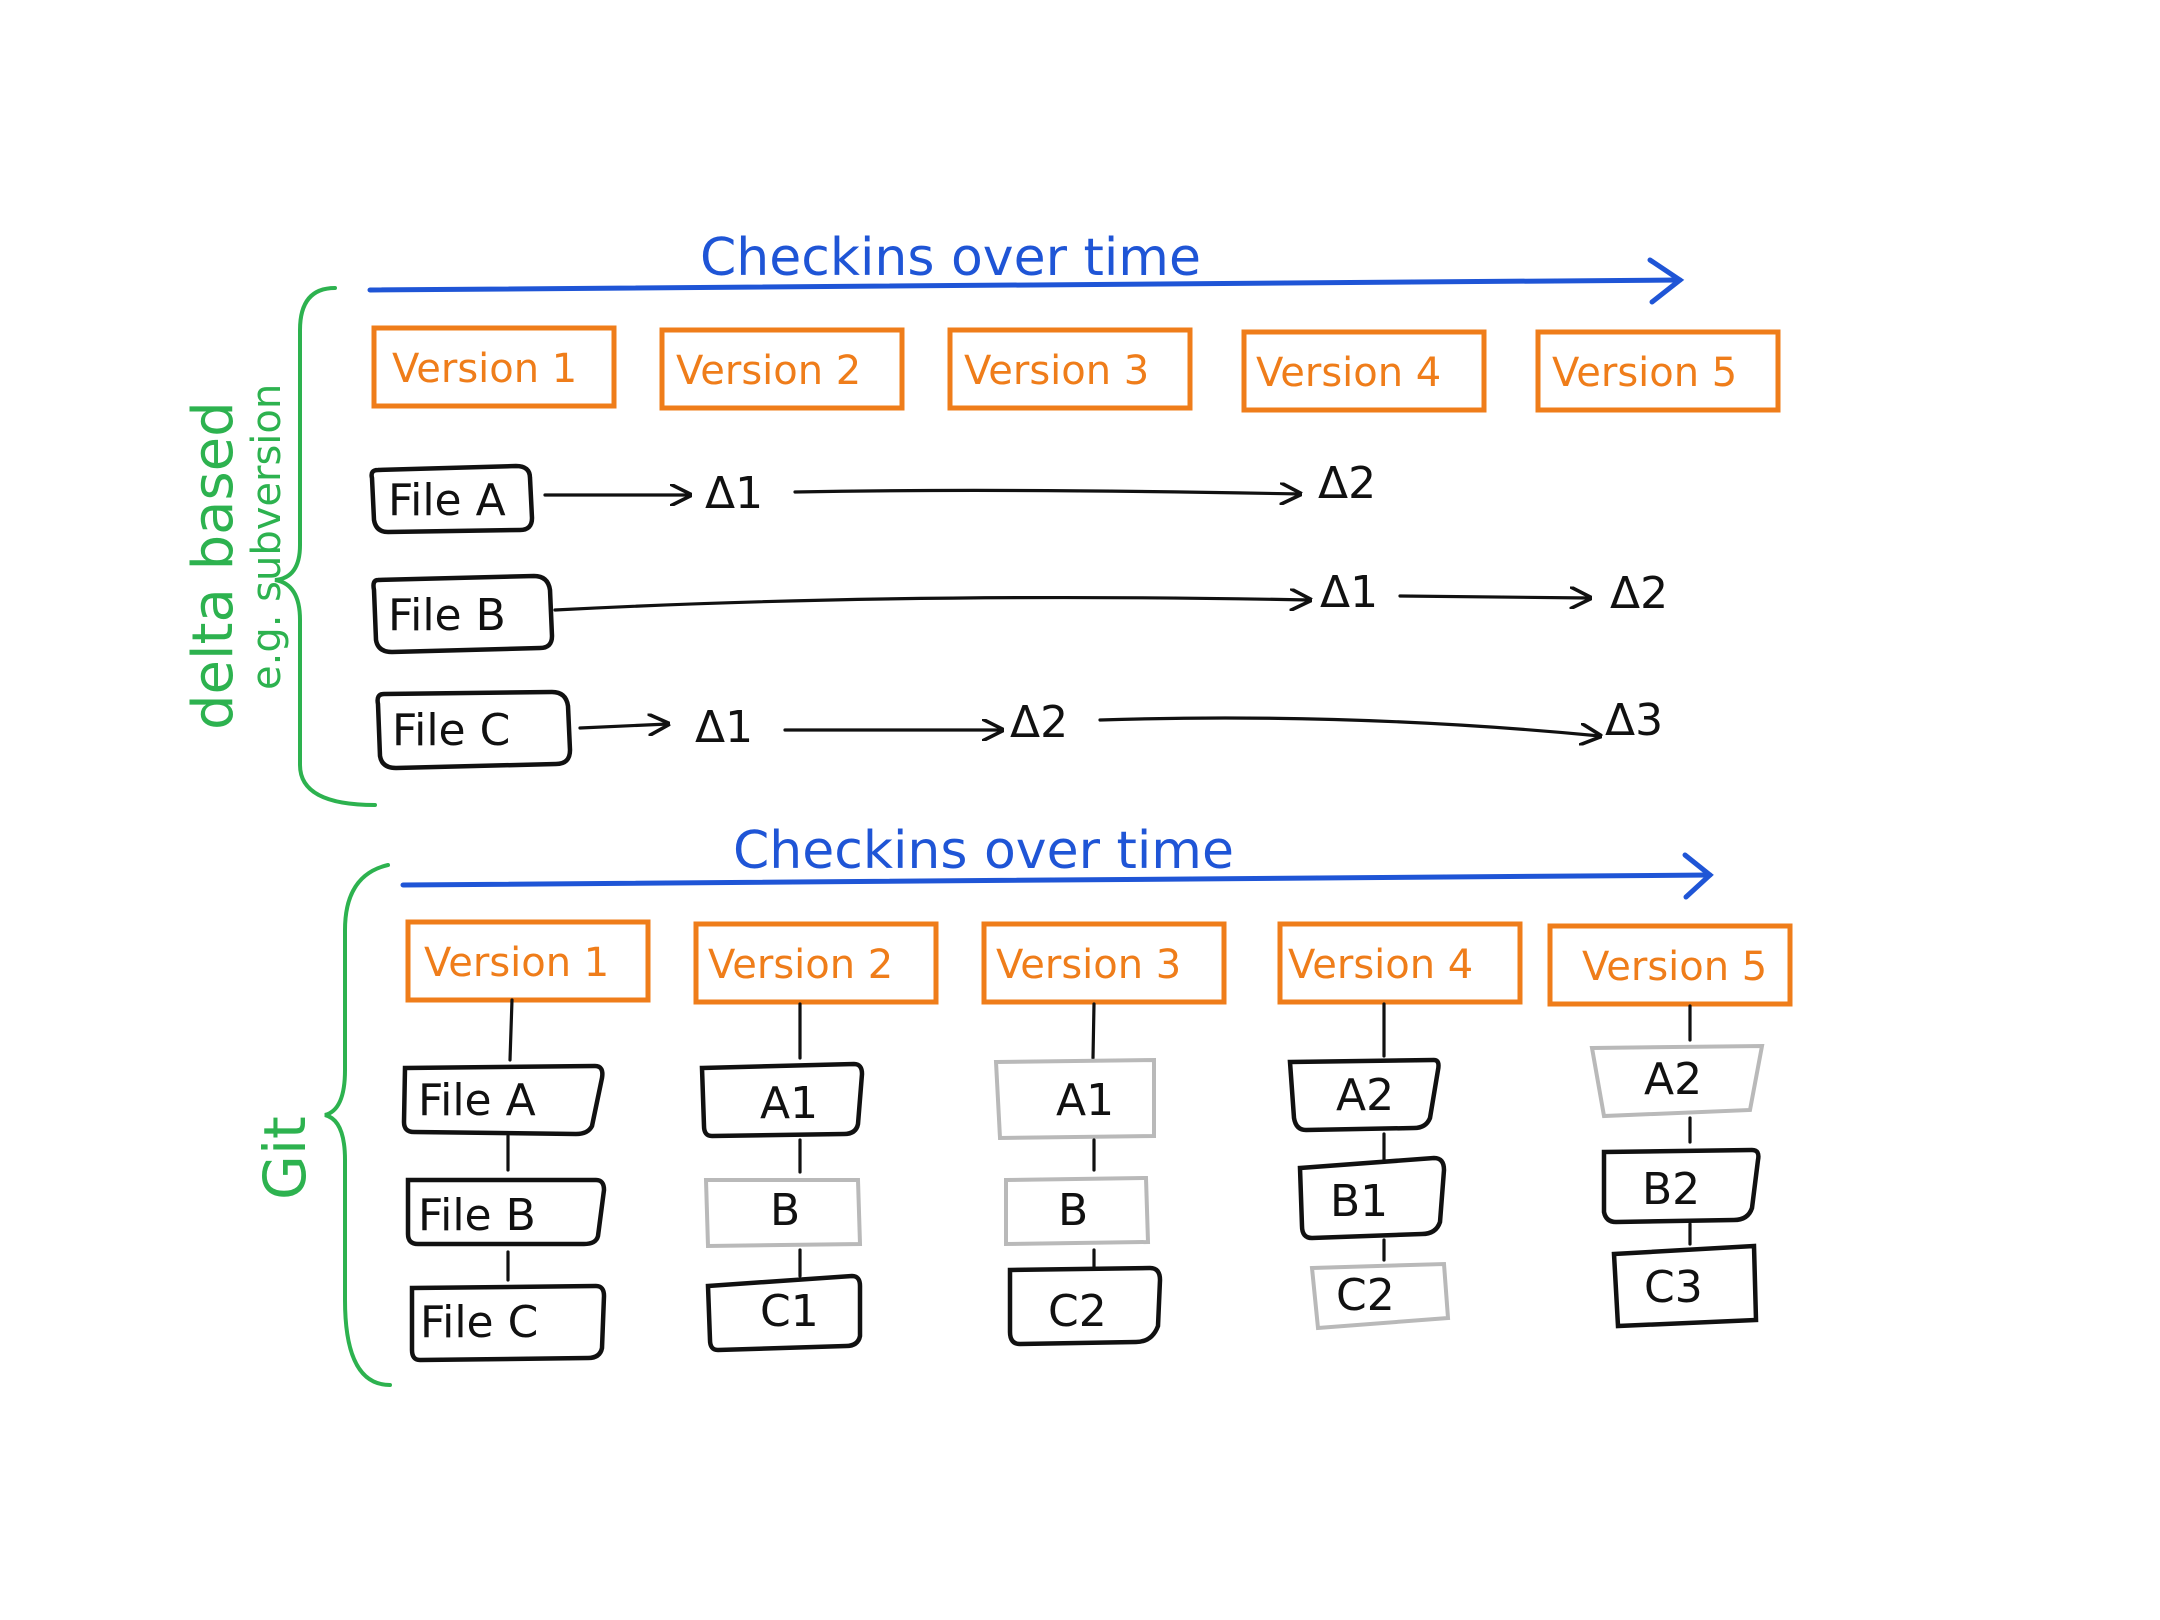 The height and width of the screenshot is (1620, 2160). What do you see at coordinates (1359, 1201) in the screenshot?
I see `svg-text: B1` at bounding box center [1359, 1201].